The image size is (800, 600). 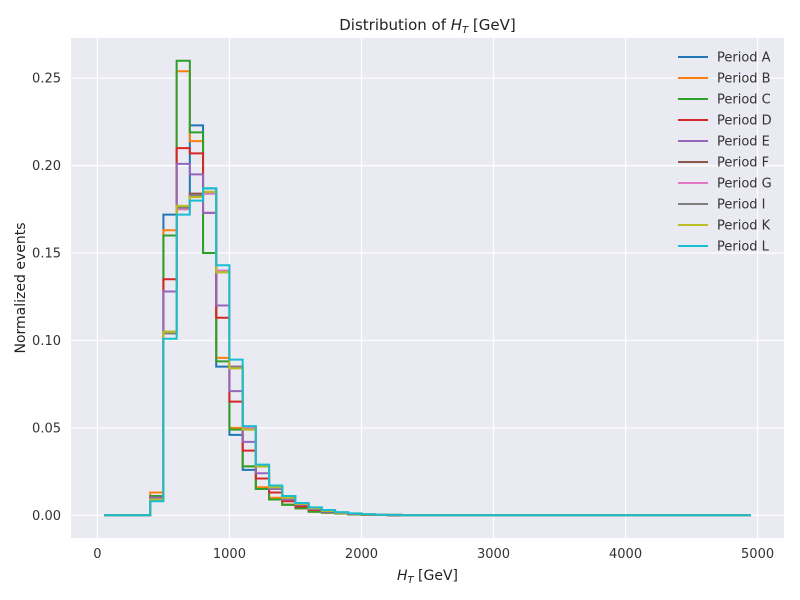 I want to click on legend-label-period-b: Period B, so click(x=744, y=79).